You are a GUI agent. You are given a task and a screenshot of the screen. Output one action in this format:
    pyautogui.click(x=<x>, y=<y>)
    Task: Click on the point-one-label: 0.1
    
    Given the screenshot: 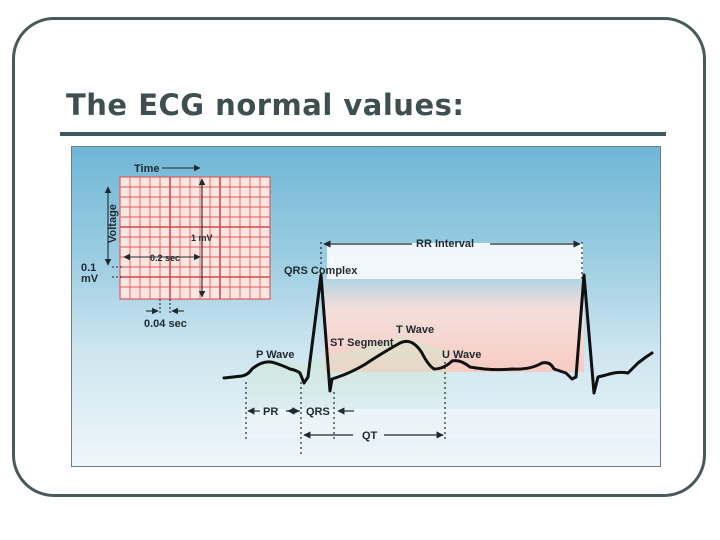 What is the action you would take?
    pyautogui.click(x=88, y=268)
    